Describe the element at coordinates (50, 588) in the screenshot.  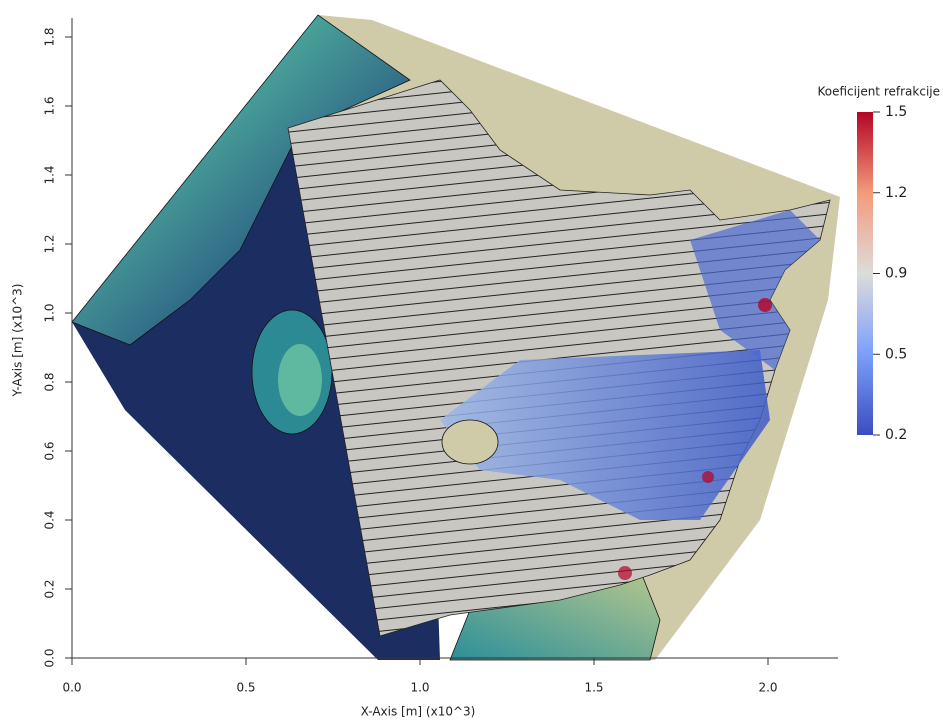
I see `y-tick-label: 0.2` at that location.